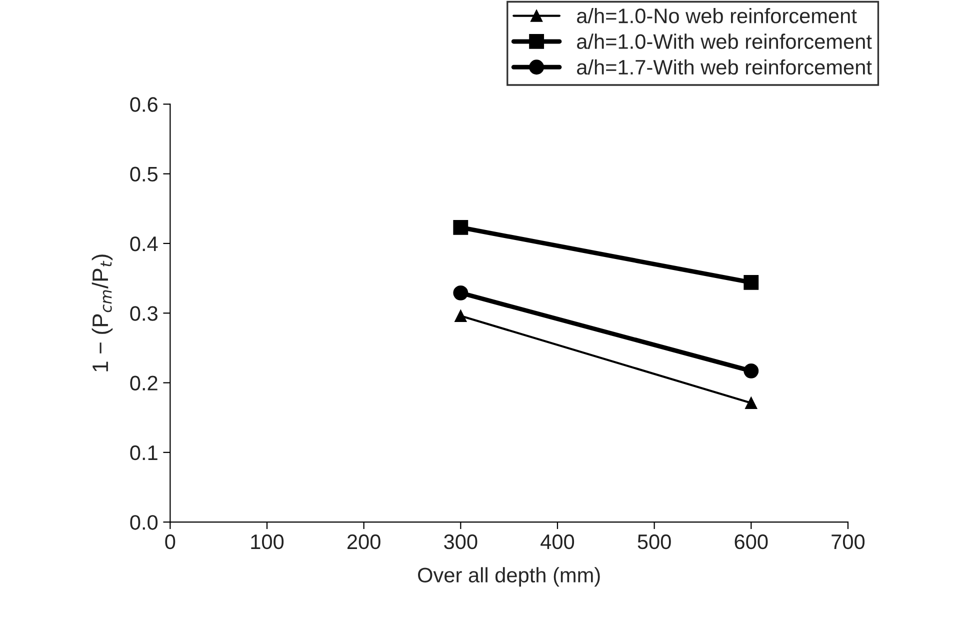 This screenshot has height=639, width=956. I want to click on x-tick-label: 200, so click(363, 542).